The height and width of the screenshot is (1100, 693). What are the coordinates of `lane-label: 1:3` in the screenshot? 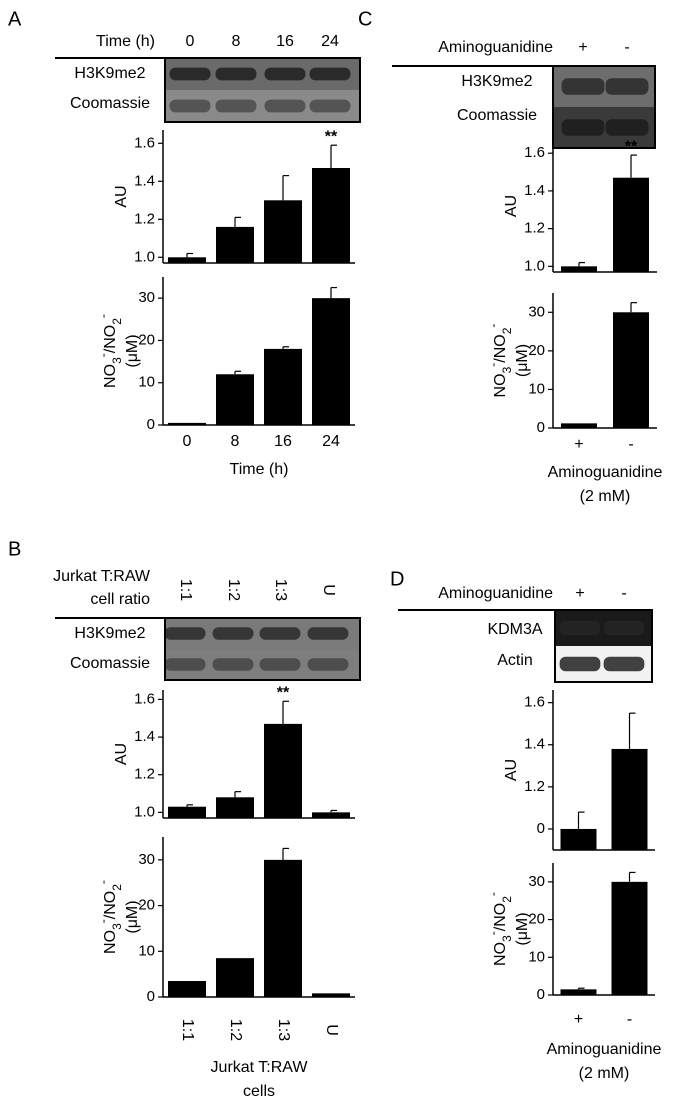 It's located at (280, 590).